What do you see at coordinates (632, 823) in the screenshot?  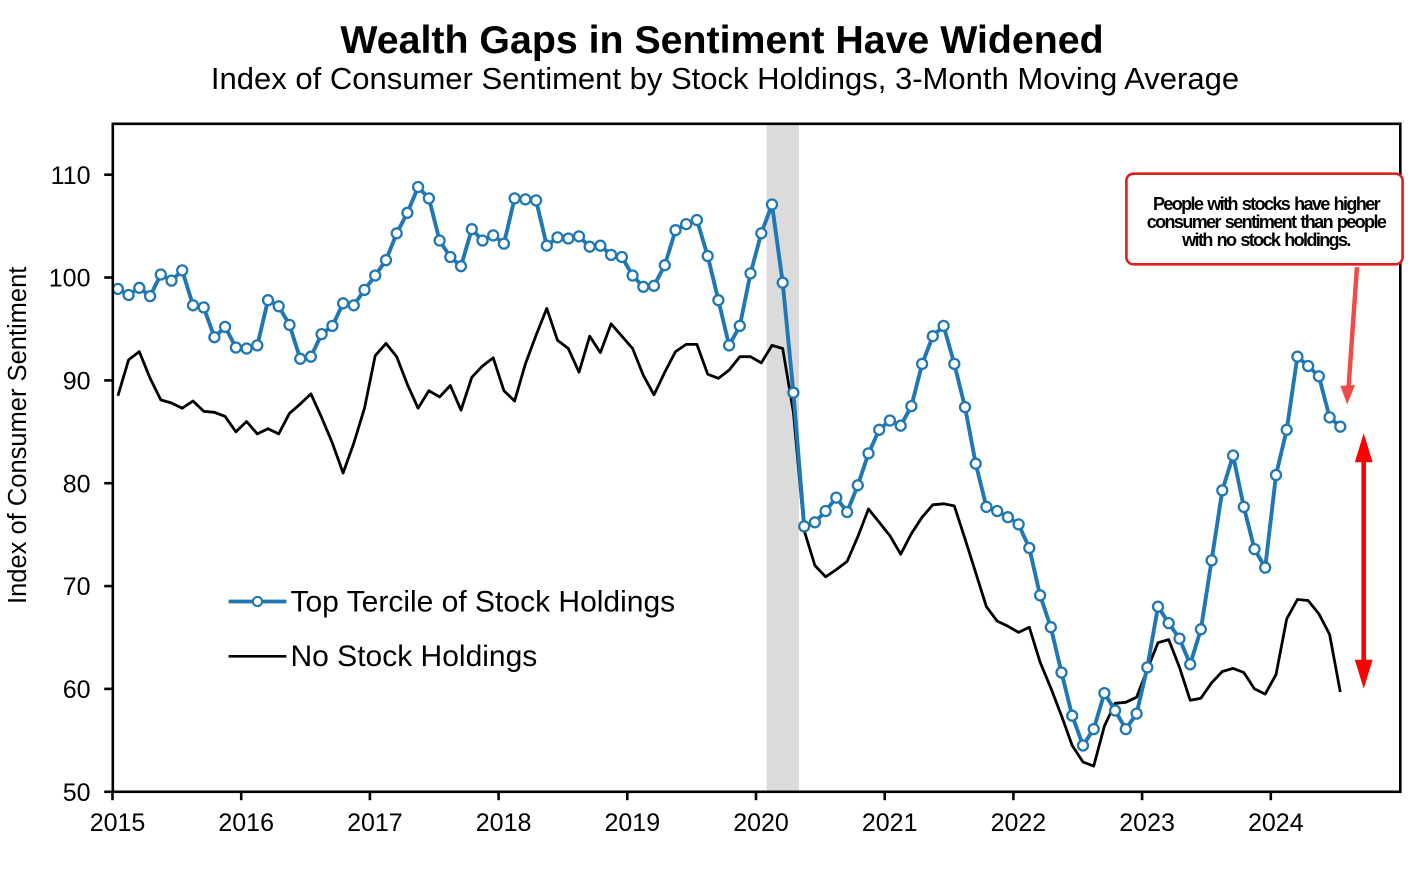 I see `svg-text: 2019` at bounding box center [632, 823].